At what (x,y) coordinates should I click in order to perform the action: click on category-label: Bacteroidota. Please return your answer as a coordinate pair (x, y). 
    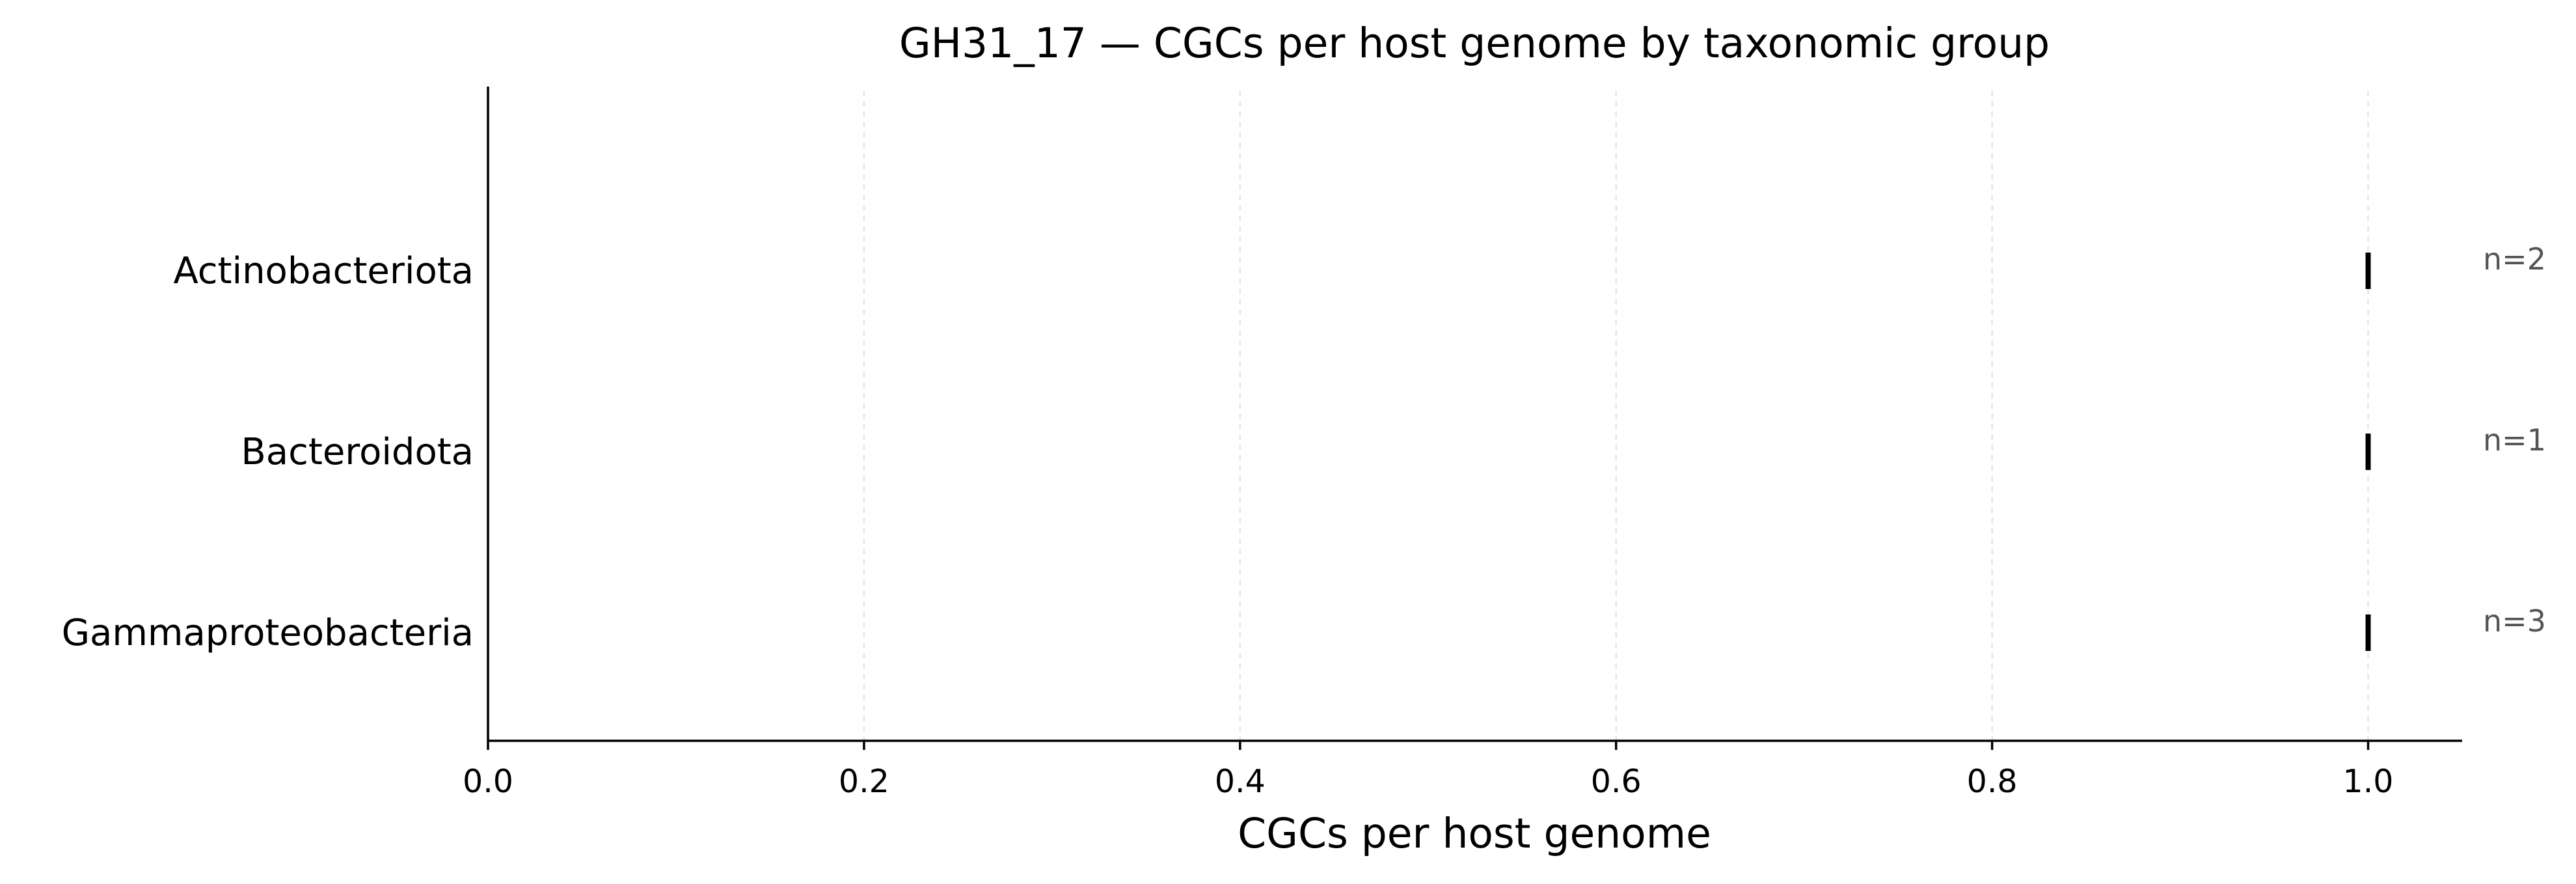
    Looking at the image, I should click on (358, 452).